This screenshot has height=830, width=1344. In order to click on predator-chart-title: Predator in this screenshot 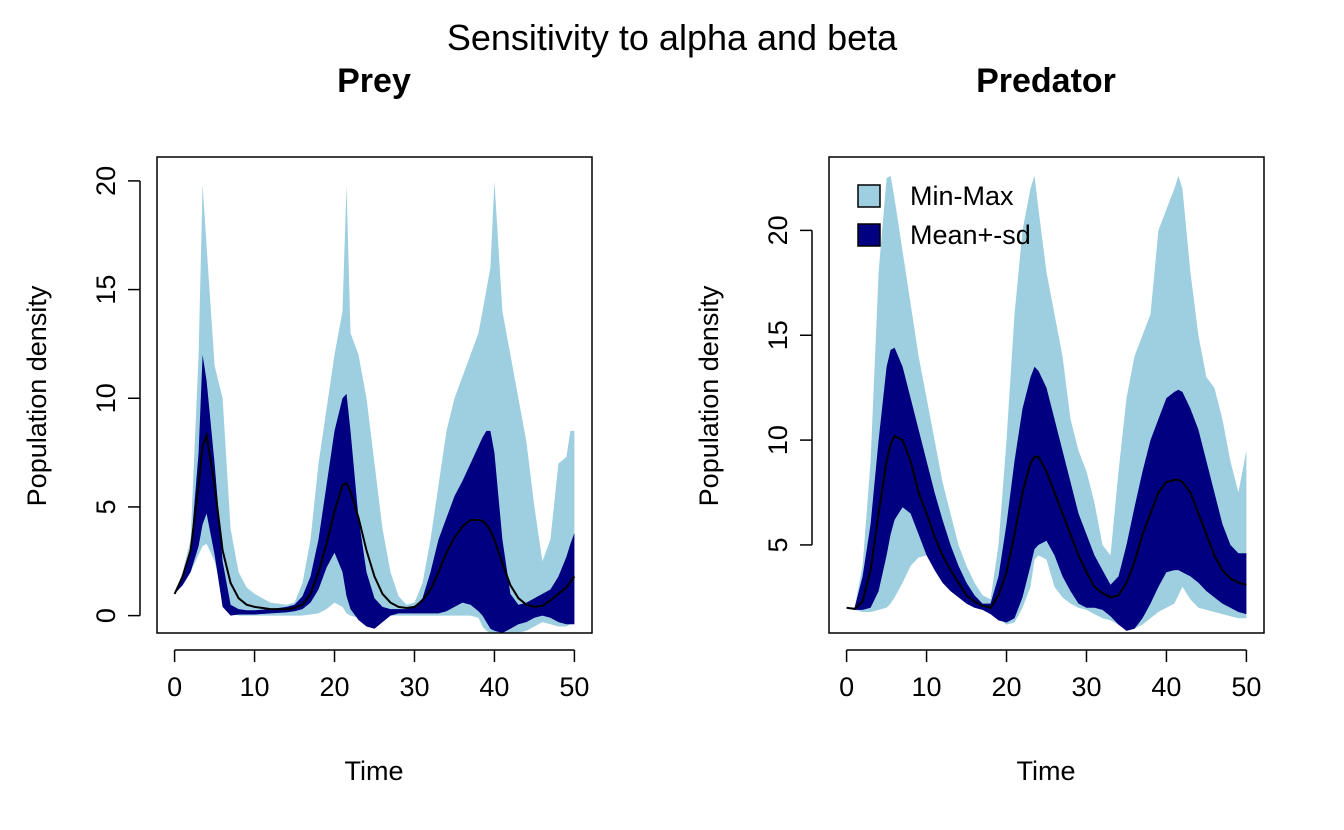, I will do `click(1046, 81)`.